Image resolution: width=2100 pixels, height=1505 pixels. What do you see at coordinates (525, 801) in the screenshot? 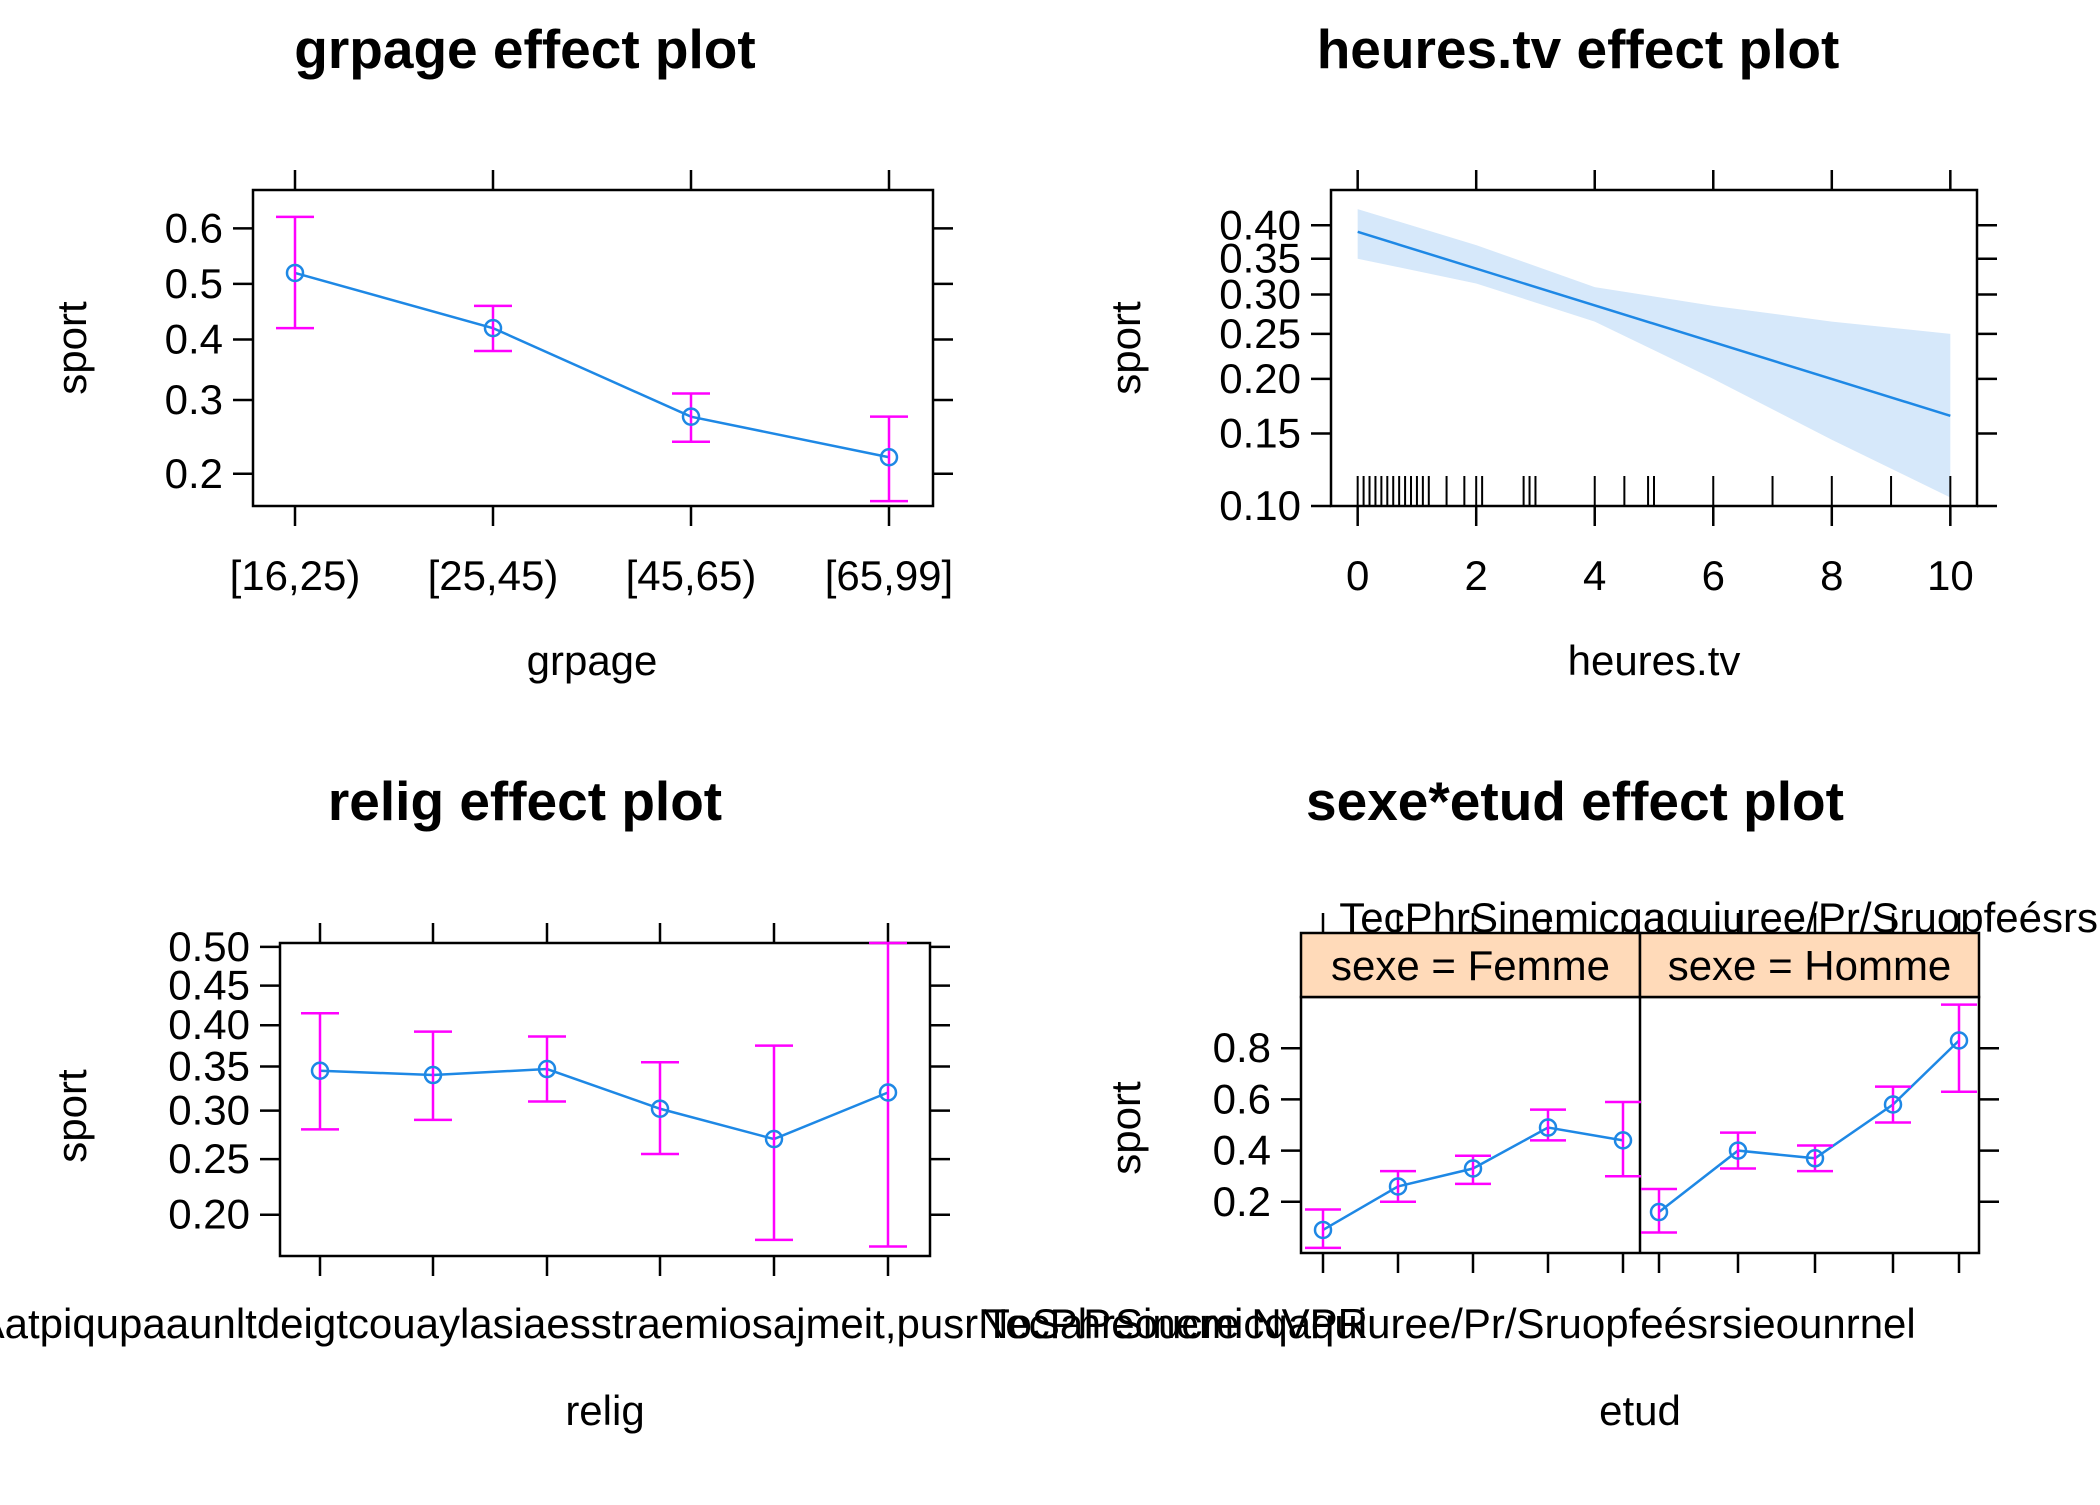
I see `relig-plot-title: relig effect plot` at bounding box center [525, 801].